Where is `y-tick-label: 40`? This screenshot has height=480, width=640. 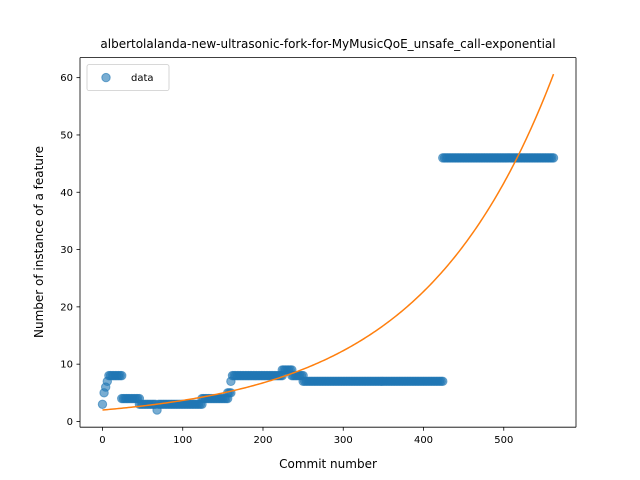 y-tick-label: 40 is located at coordinates (66, 193).